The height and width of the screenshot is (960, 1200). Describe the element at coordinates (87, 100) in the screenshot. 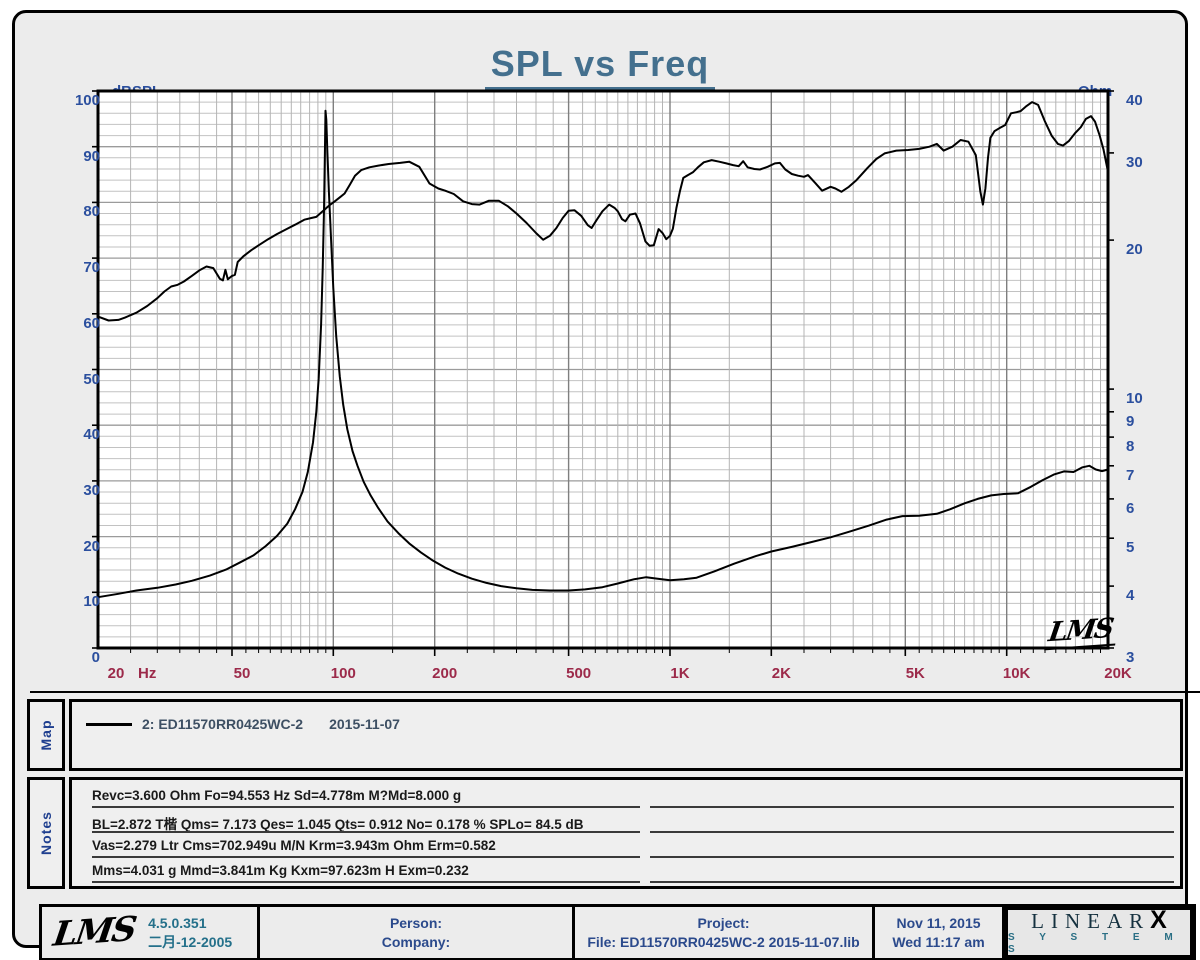

I see `left-tick-100: 100` at that location.